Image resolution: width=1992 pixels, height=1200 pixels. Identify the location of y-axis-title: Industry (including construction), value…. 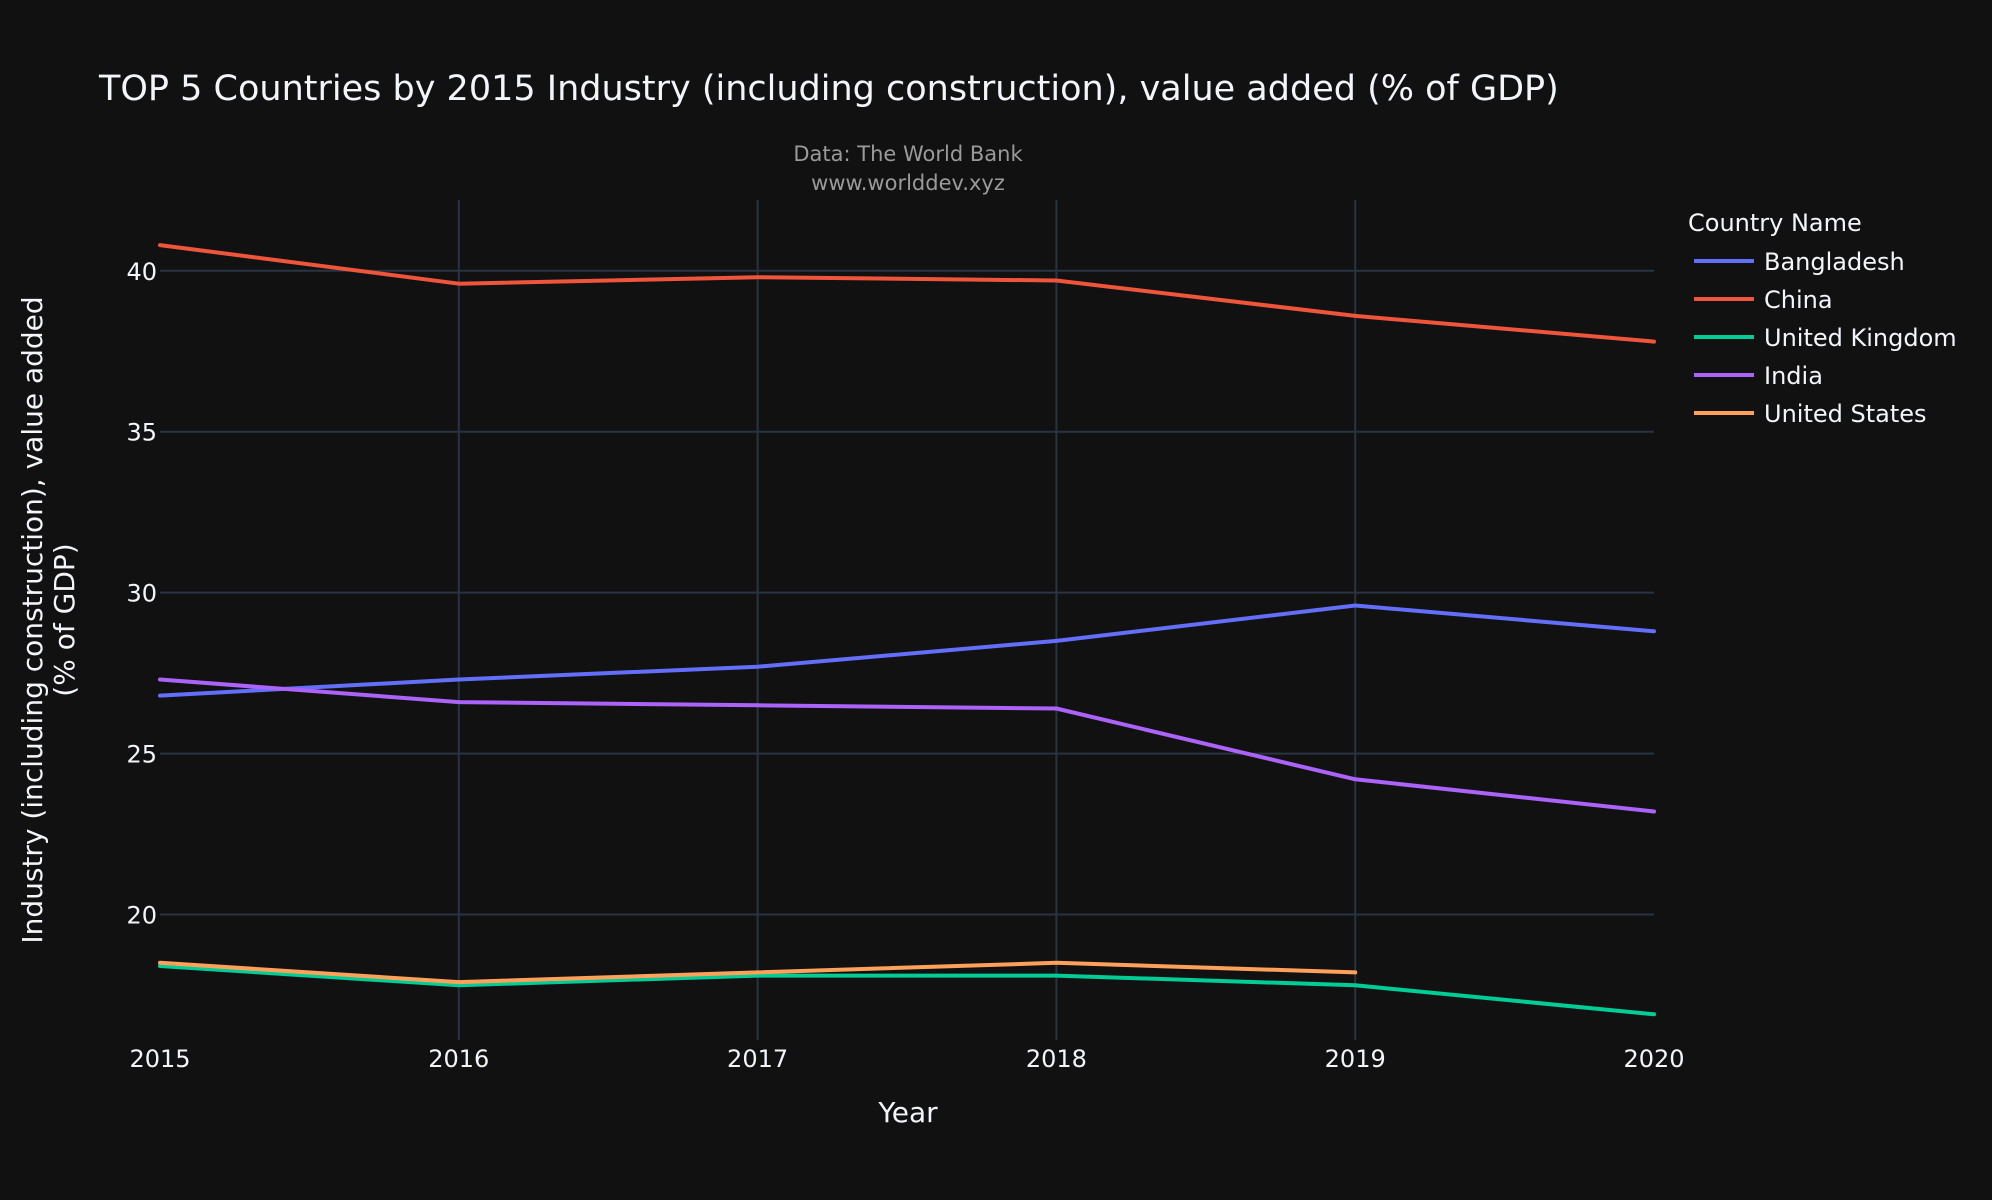
(48, 619).